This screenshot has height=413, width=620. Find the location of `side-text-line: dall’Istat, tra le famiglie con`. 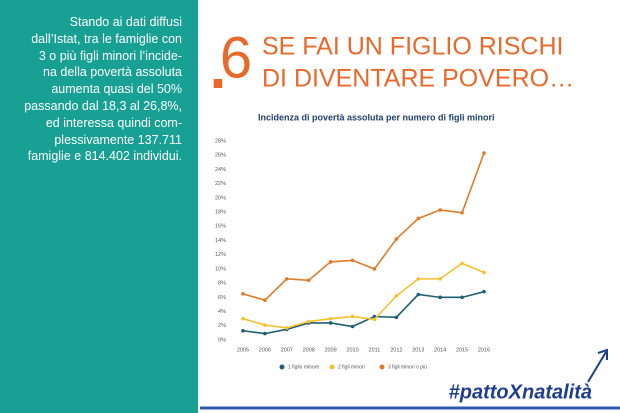

side-text-line: dall’Istat, tra le famiglie con is located at coordinates (106, 38).